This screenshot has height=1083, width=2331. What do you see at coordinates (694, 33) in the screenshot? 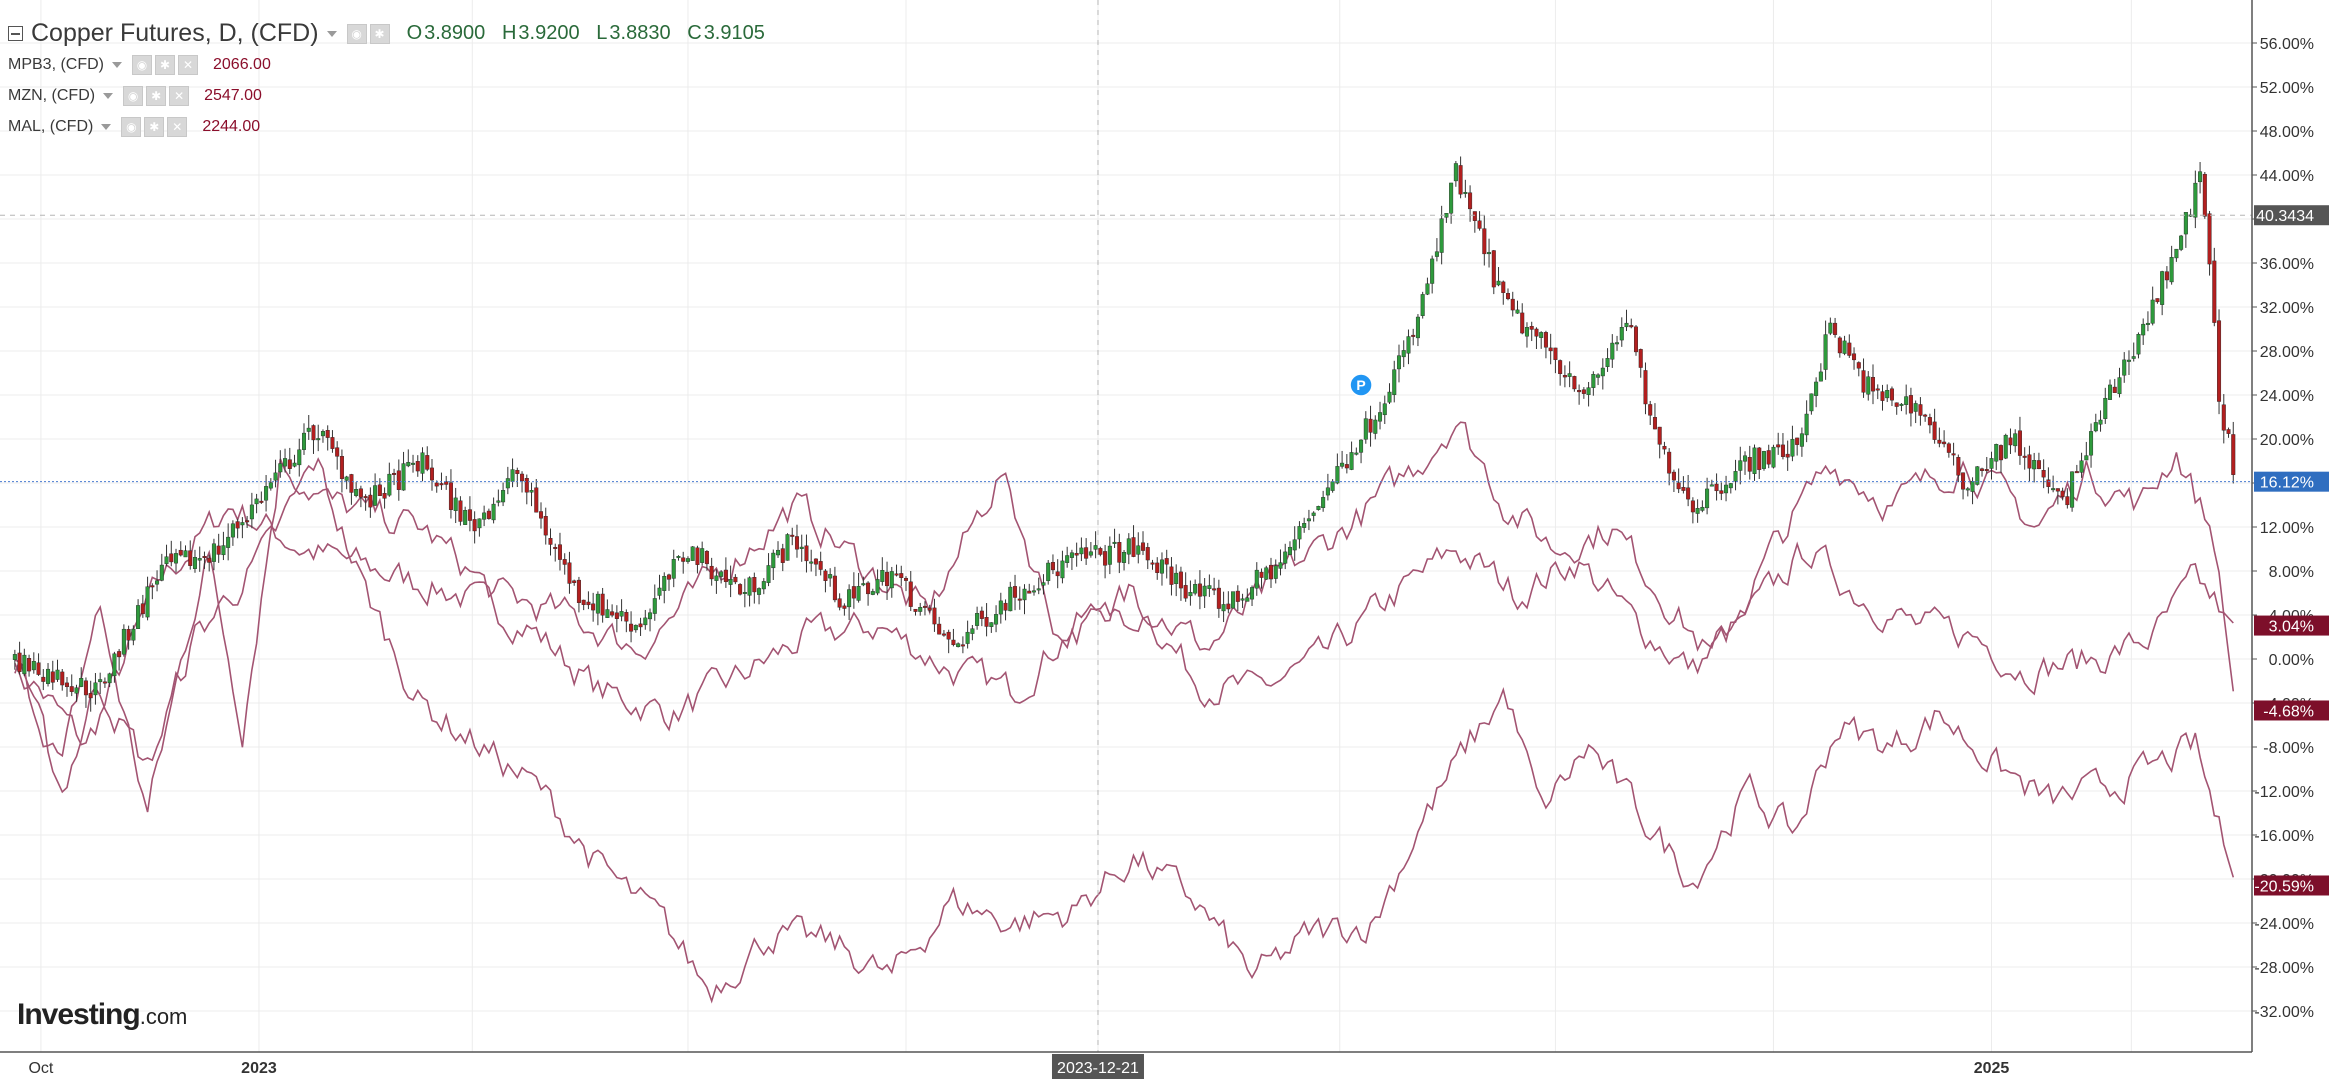
I see `ohlc-close-key: C` at bounding box center [694, 33].